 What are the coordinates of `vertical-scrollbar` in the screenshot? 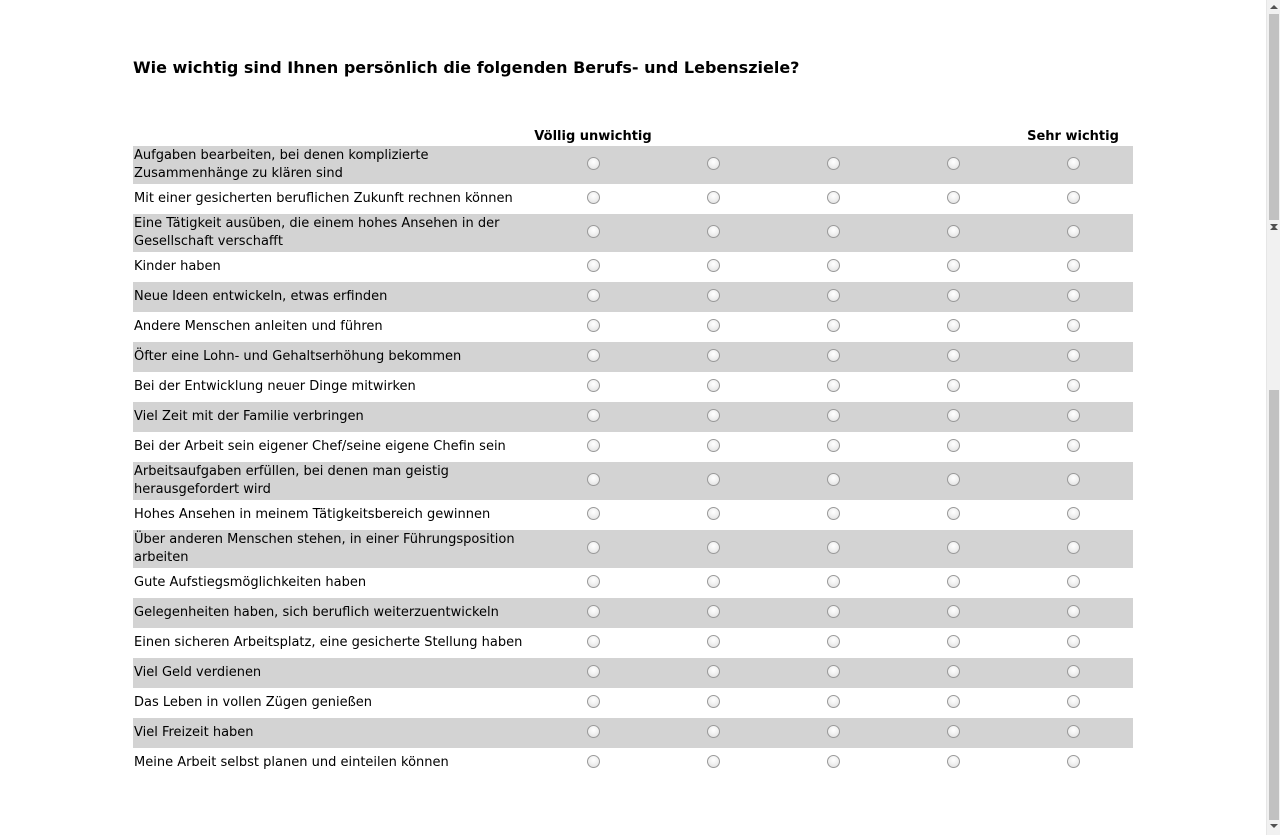 It's located at (1273, 417).